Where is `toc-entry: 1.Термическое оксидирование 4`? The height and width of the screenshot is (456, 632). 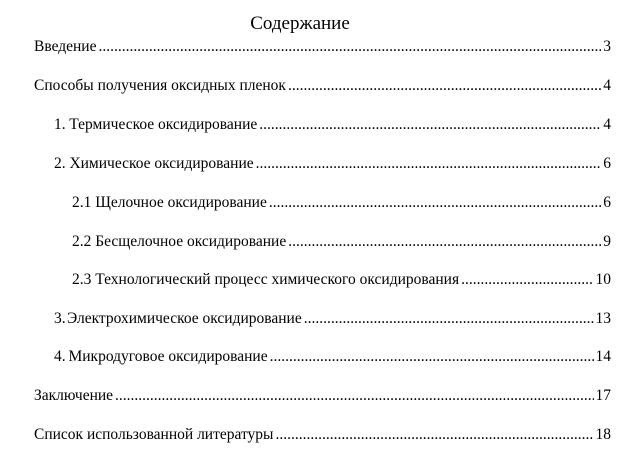 toc-entry: 1.Термическое оксидирование 4 is located at coordinates (332, 126).